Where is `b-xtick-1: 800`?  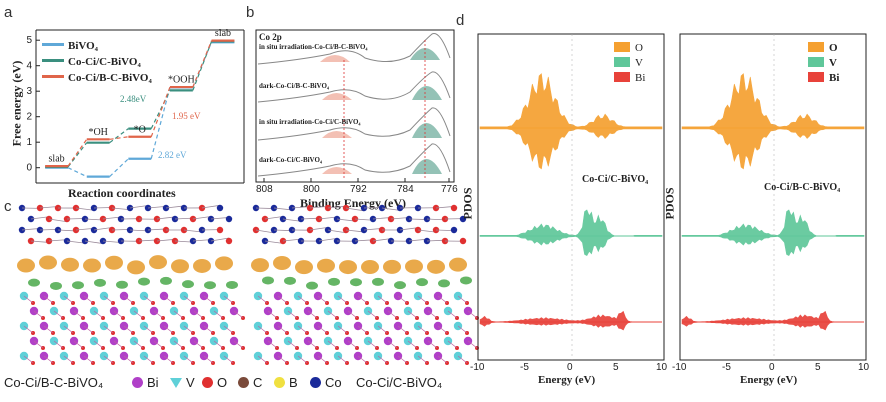
b-xtick-1: 800 is located at coordinates (311, 189).